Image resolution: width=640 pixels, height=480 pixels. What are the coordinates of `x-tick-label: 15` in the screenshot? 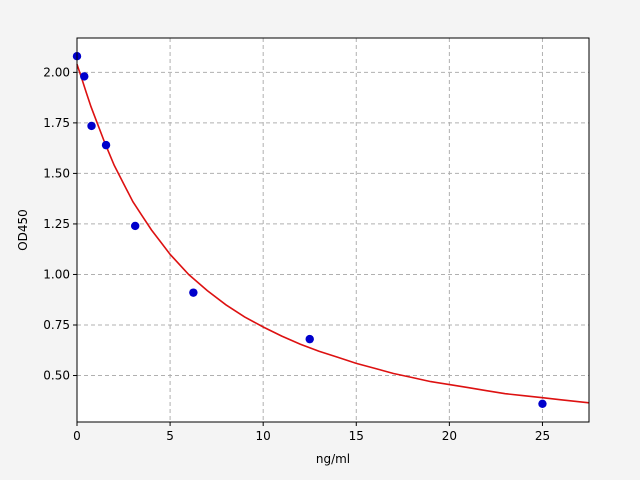 It's located at (356, 436).